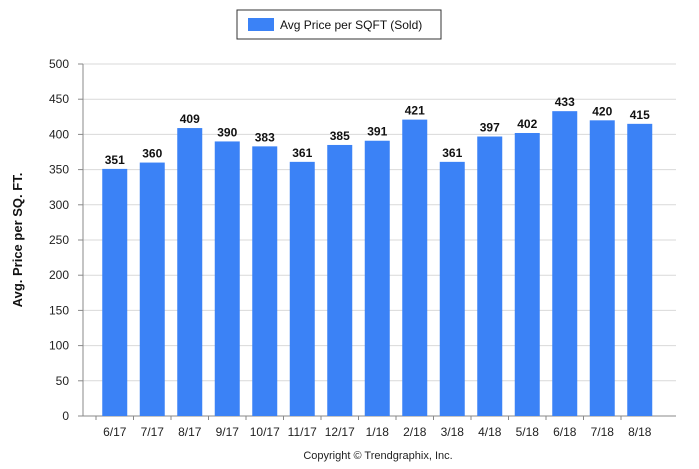 This screenshot has height=469, width=699. Describe the element at coordinates (603, 432) in the screenshot. I see `x-tick-label: 7/18` at that location.